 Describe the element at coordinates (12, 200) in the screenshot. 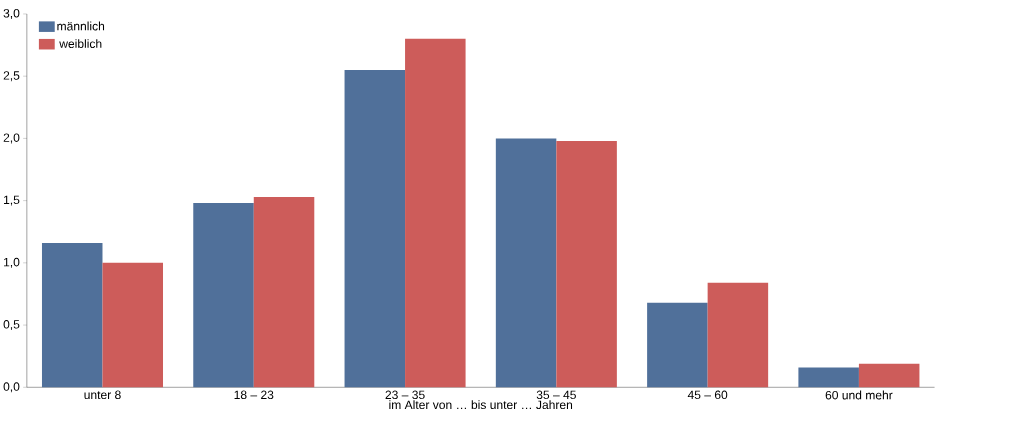

I see `y-tick-label: 1,5` at that location.